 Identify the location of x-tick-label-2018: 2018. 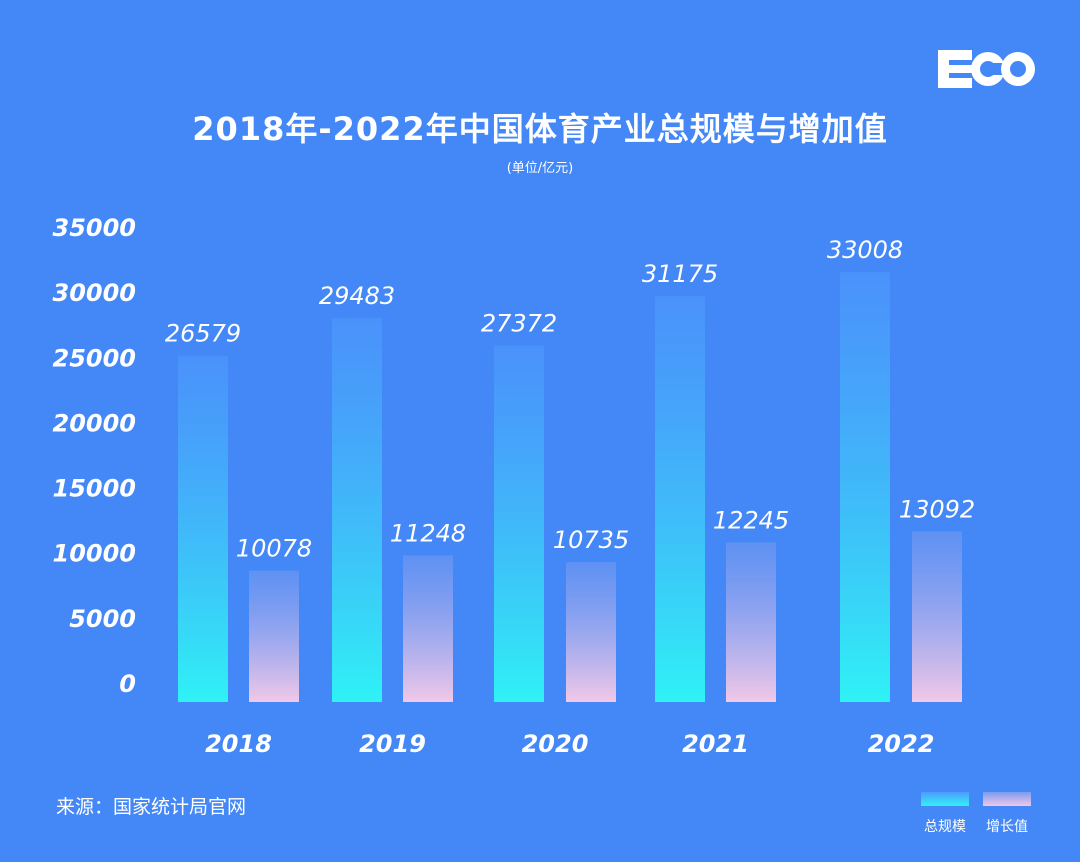
(238, 744).